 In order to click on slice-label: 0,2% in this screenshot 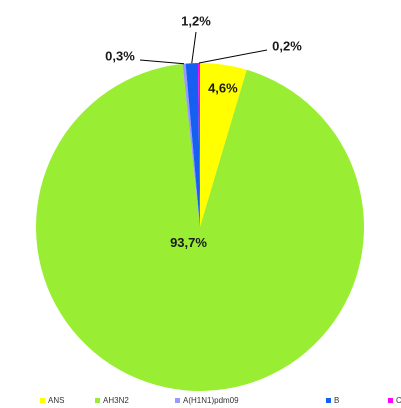, I will do `click(287, 45)`.